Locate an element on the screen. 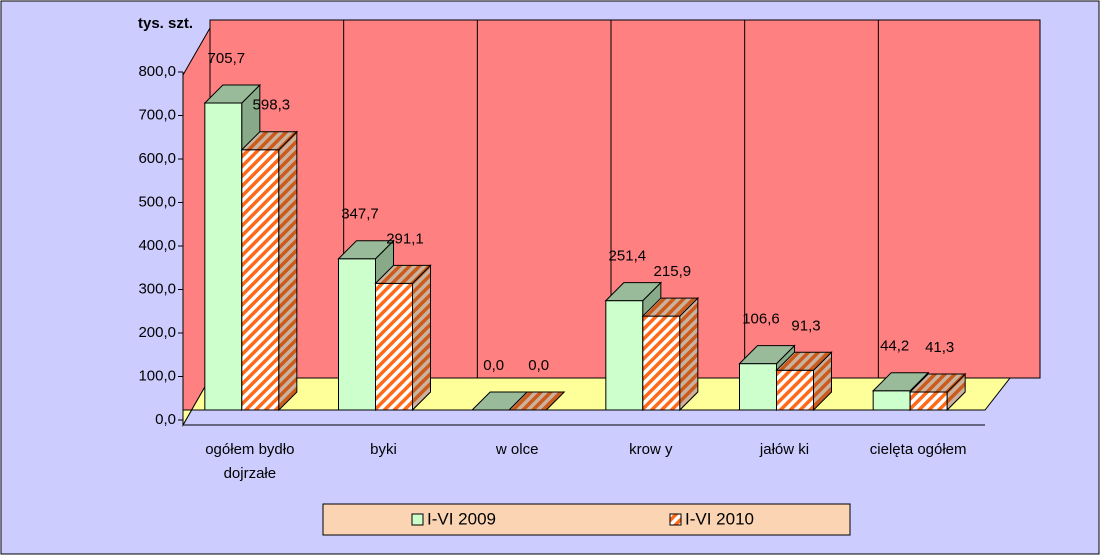 The width and height of the screenshot is (1101, 556). x-tick-label: cielęta ogółem is located at coordinates (918, 449).